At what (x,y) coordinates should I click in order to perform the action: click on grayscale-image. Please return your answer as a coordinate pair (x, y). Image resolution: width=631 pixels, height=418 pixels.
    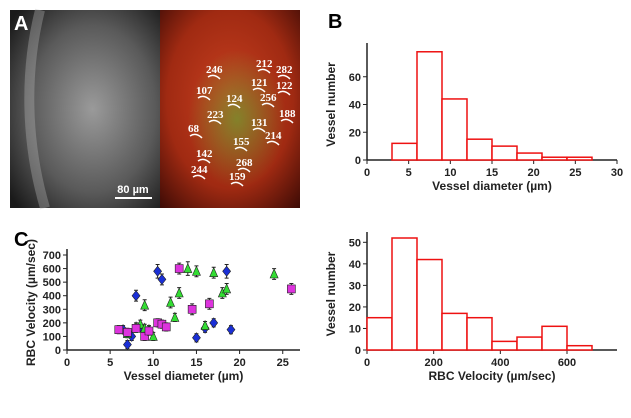
    Looking at the image, I should click on (85, 109).